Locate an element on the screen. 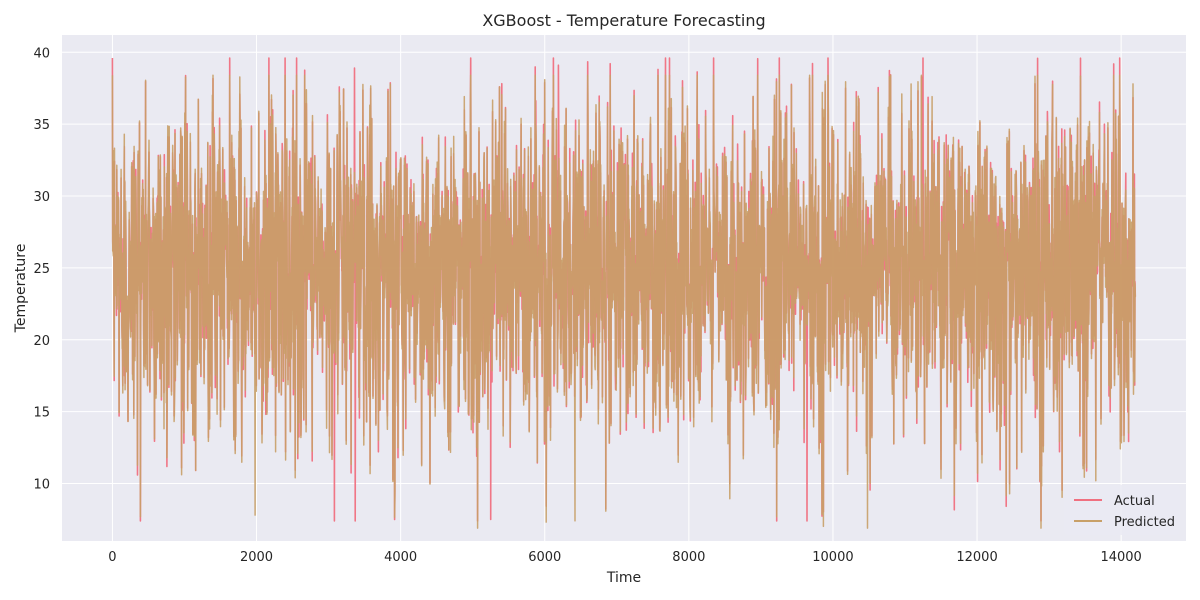  legend-box is located at coordinates (1122, 510).